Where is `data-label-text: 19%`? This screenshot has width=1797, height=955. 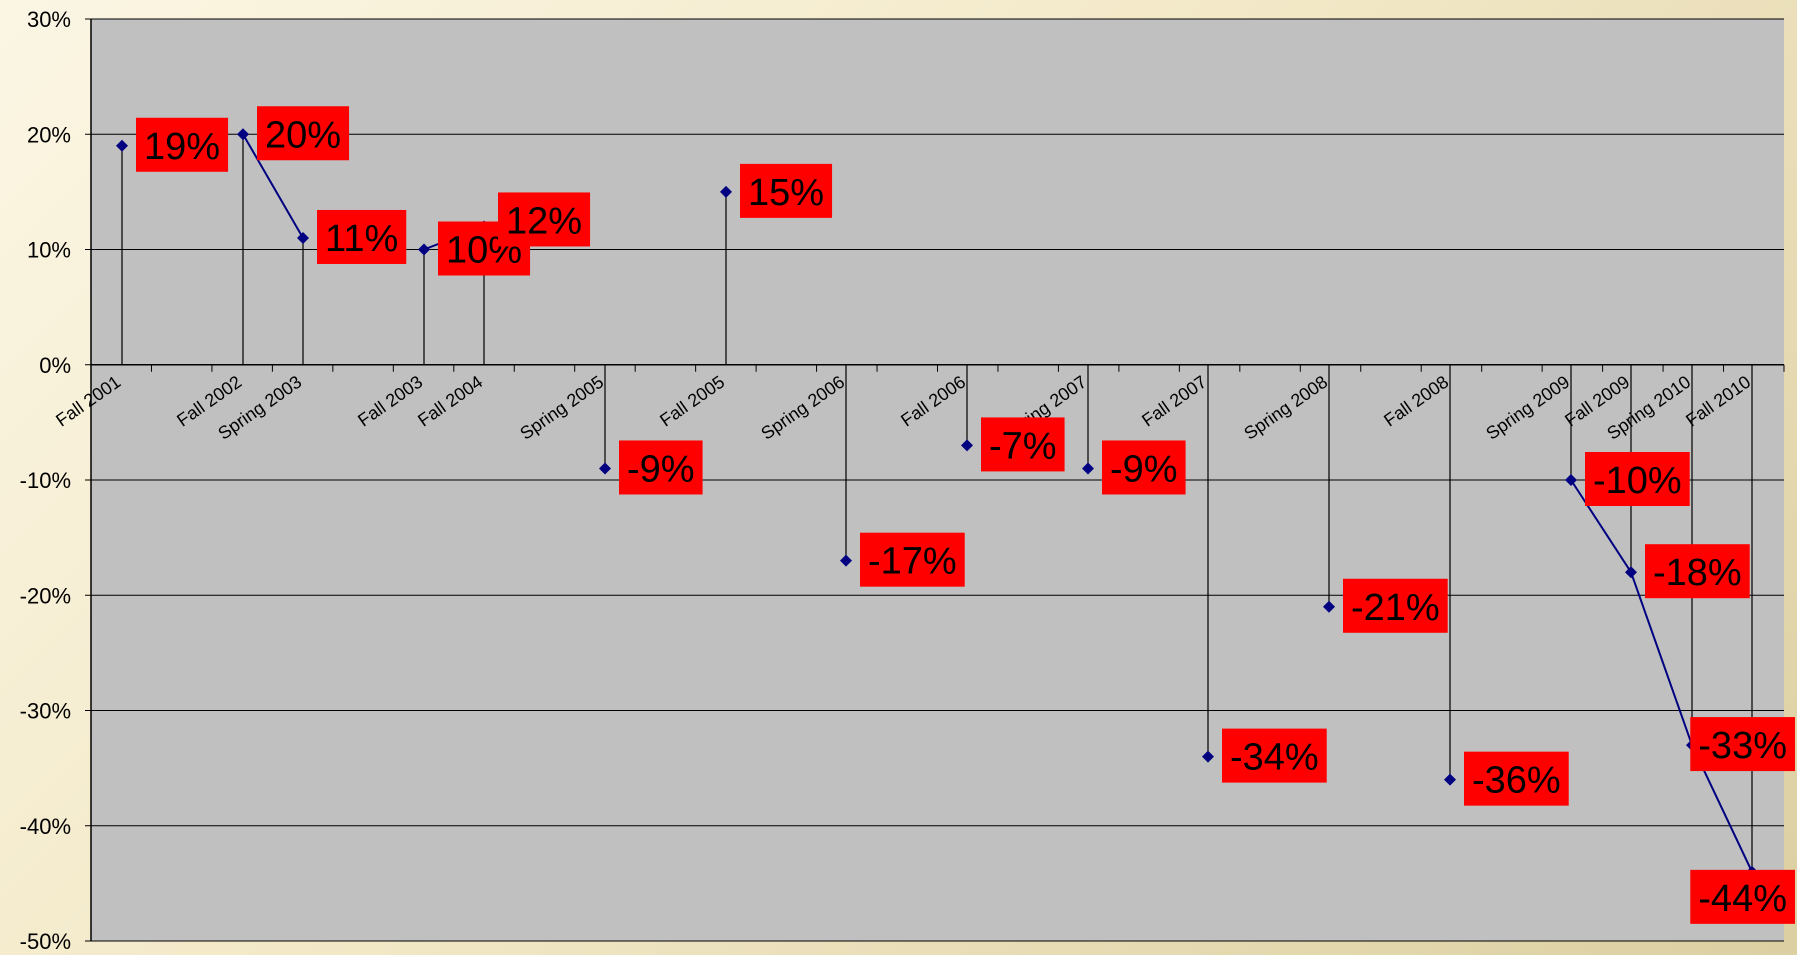 data-label-text: 19% is located at coordinates (182, 147).